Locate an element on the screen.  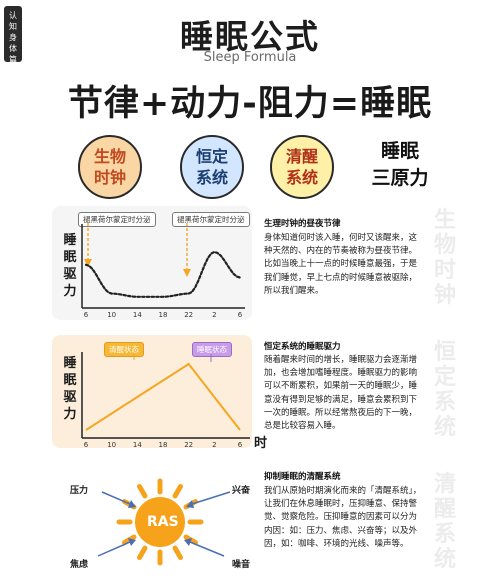
page-subtitle: Sleep Formula is located at coordinates (250, 57).